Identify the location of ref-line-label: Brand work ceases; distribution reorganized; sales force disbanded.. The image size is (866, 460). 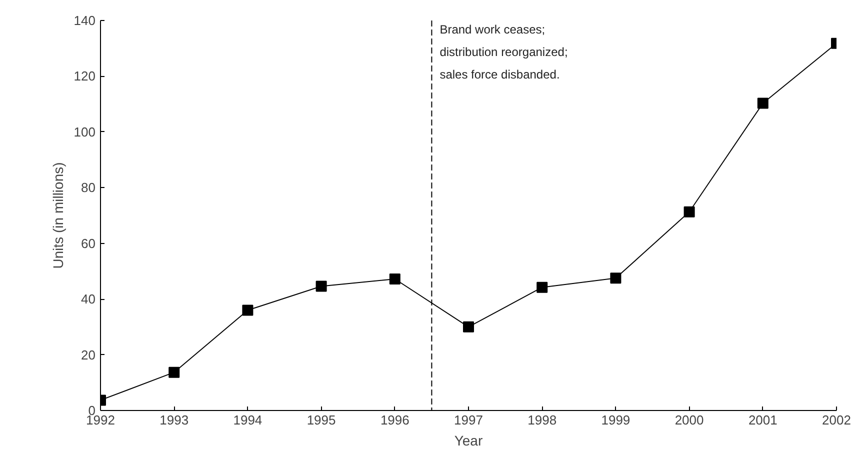
(504, 52).